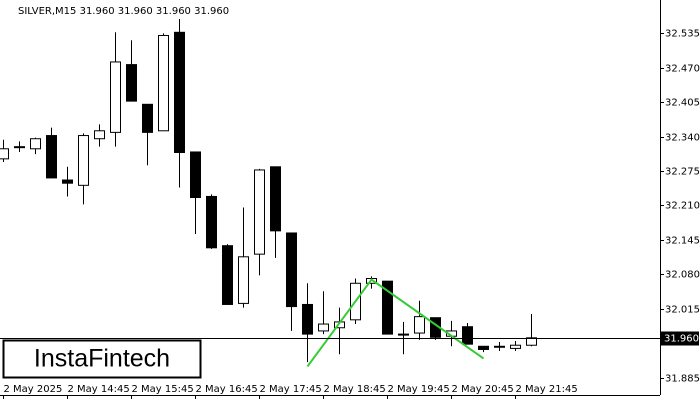  Describe the element at coordinates (395, 323) in the screenshot. I see `pattern-line` at that location.